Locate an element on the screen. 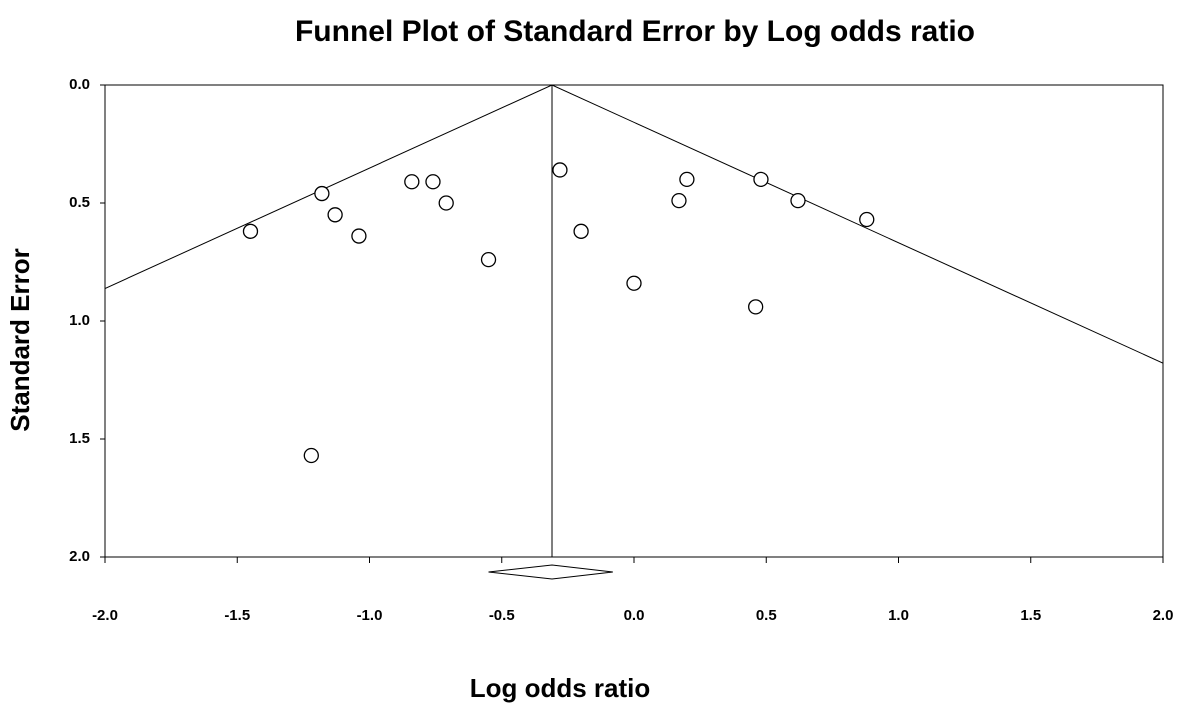  funnel-left is located at coordinates (329, 187).